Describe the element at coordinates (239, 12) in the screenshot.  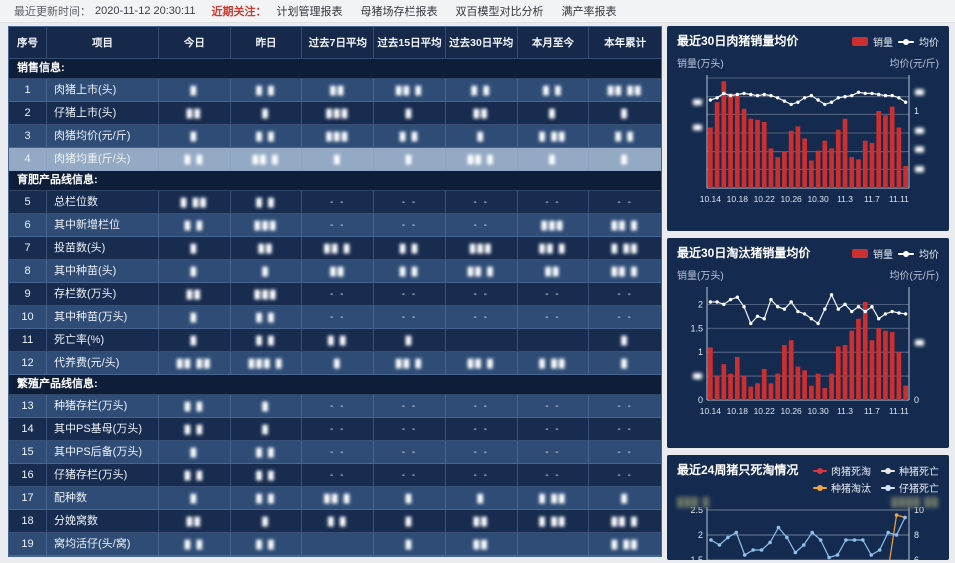
I see `recent-focus-label: 近期关注：` at that location.